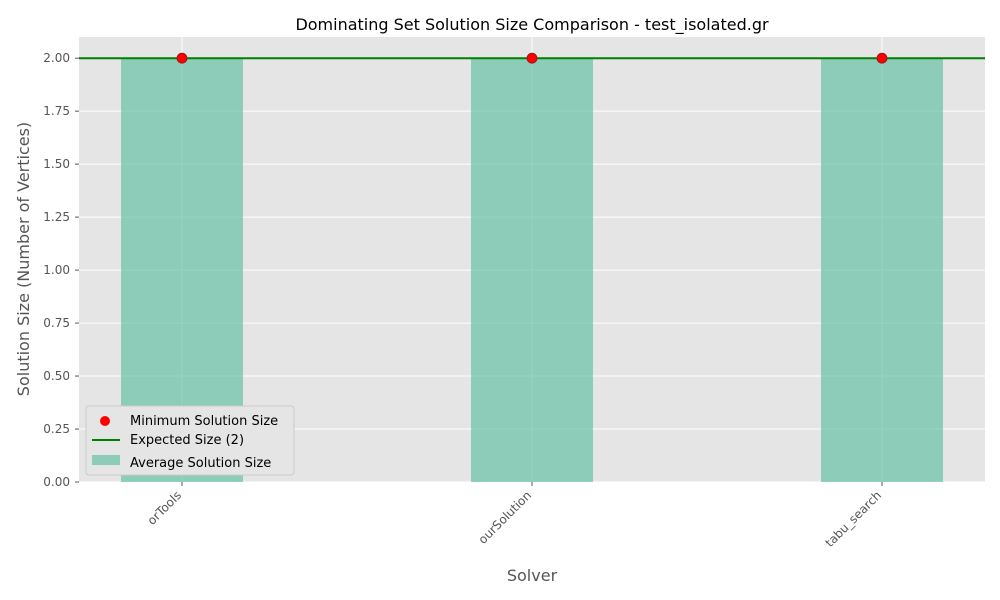 This screenshot has width=1000, height=600. I want to click on y-tick-label: 1.25, so click(56, 217).